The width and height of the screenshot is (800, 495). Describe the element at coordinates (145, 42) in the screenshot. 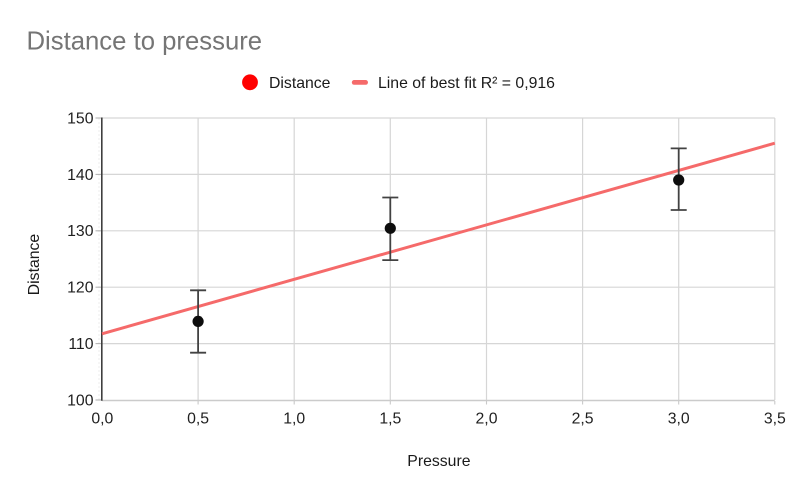

I see `svg-text: Distance to pressure` at that location.